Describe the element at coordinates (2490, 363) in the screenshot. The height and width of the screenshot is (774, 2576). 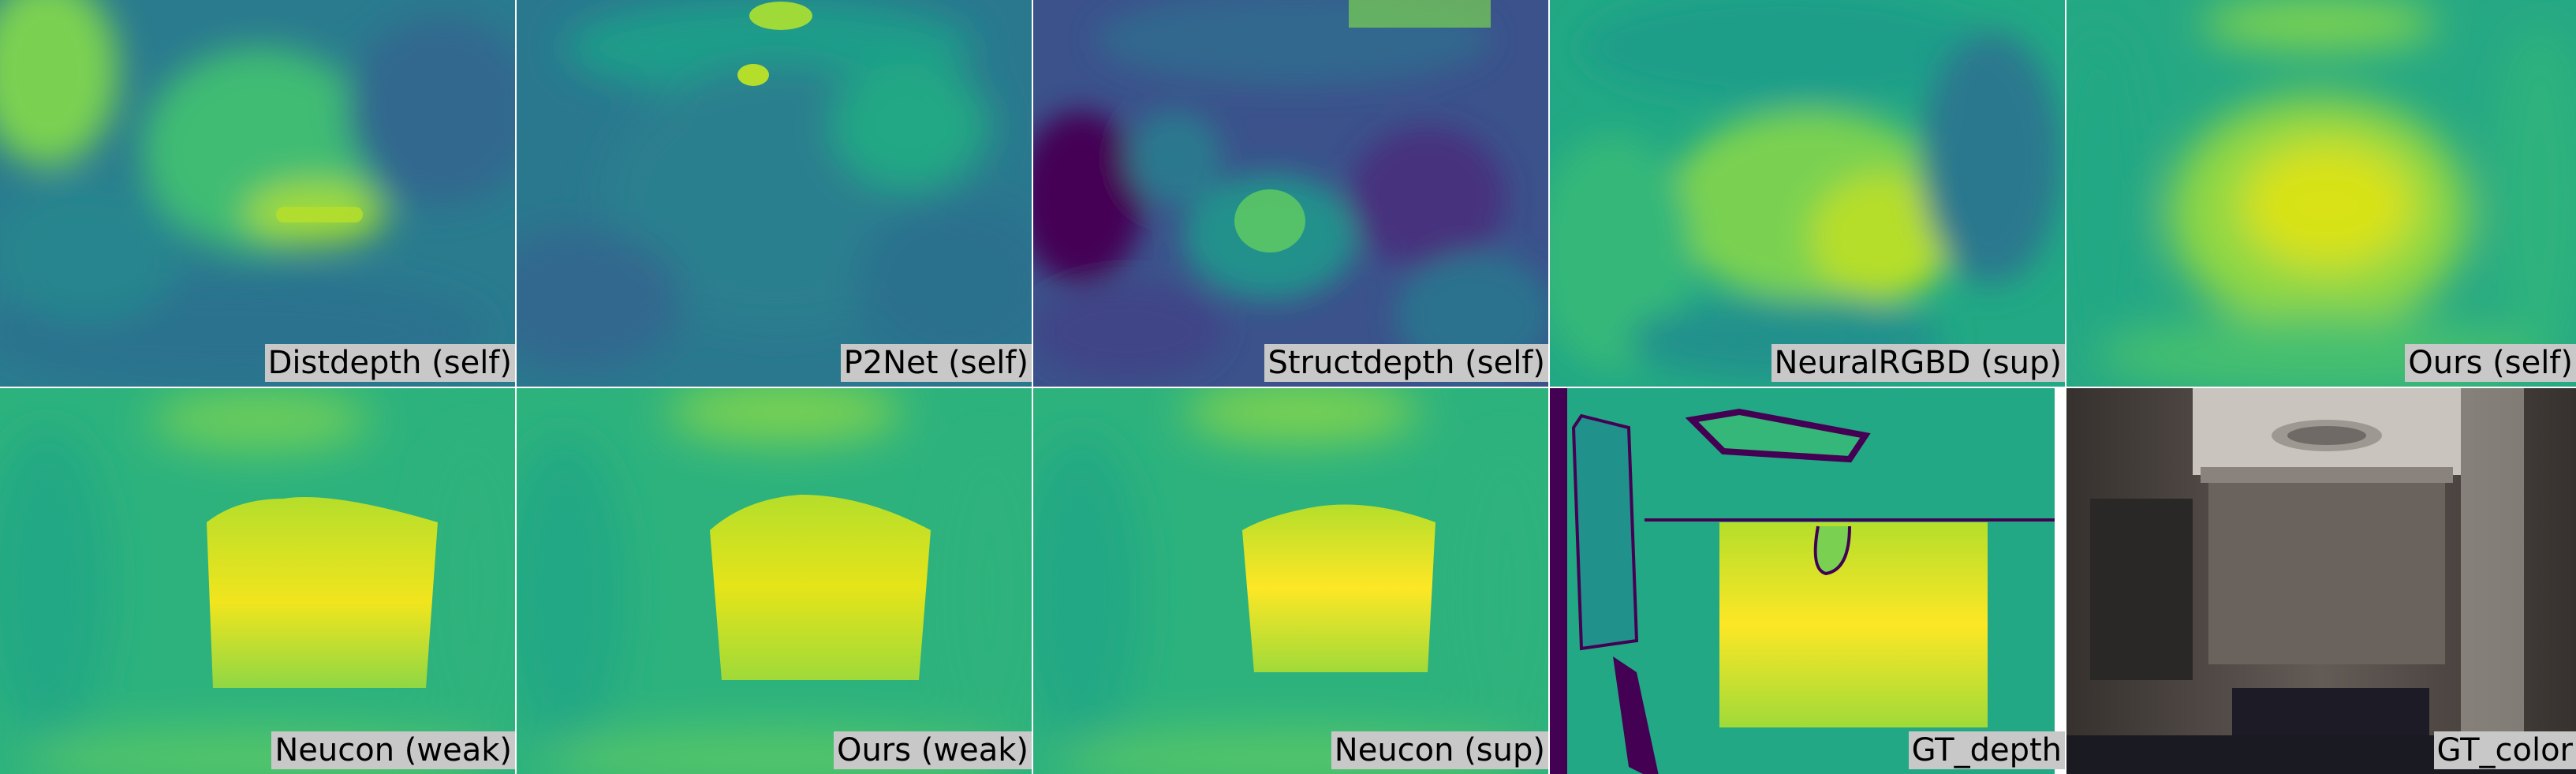
I see `panel-label: Ours (self)` at that location.